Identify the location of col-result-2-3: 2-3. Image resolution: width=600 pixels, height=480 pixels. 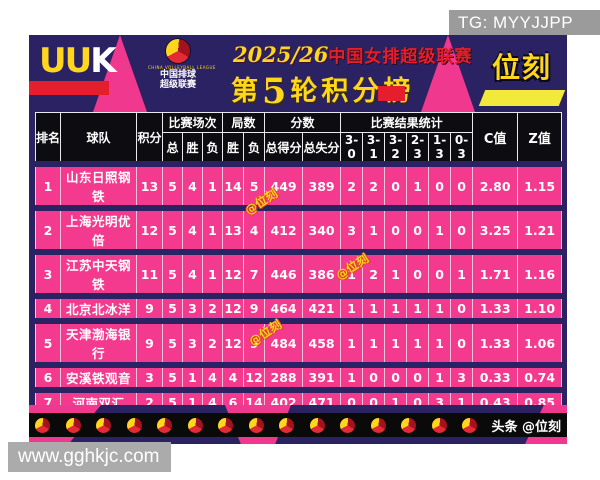
(418, 148).